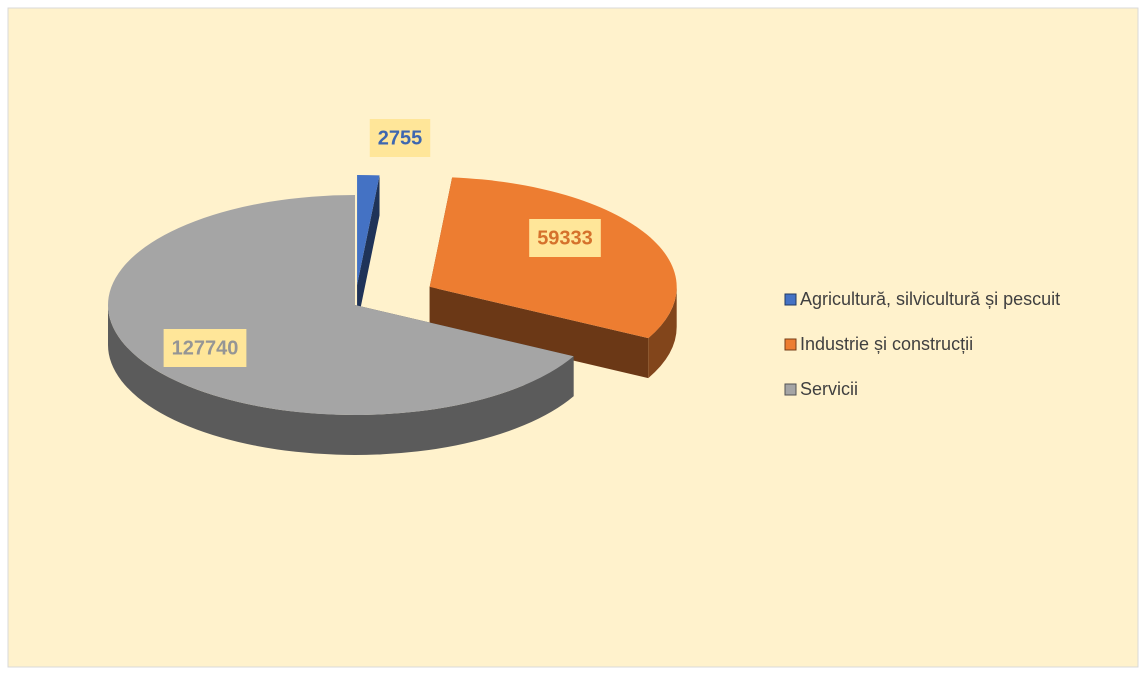 Image resolution: width=1147 pixels, height=675 pixels. I want to click on legend-label: Servicii, so click(829, 389).